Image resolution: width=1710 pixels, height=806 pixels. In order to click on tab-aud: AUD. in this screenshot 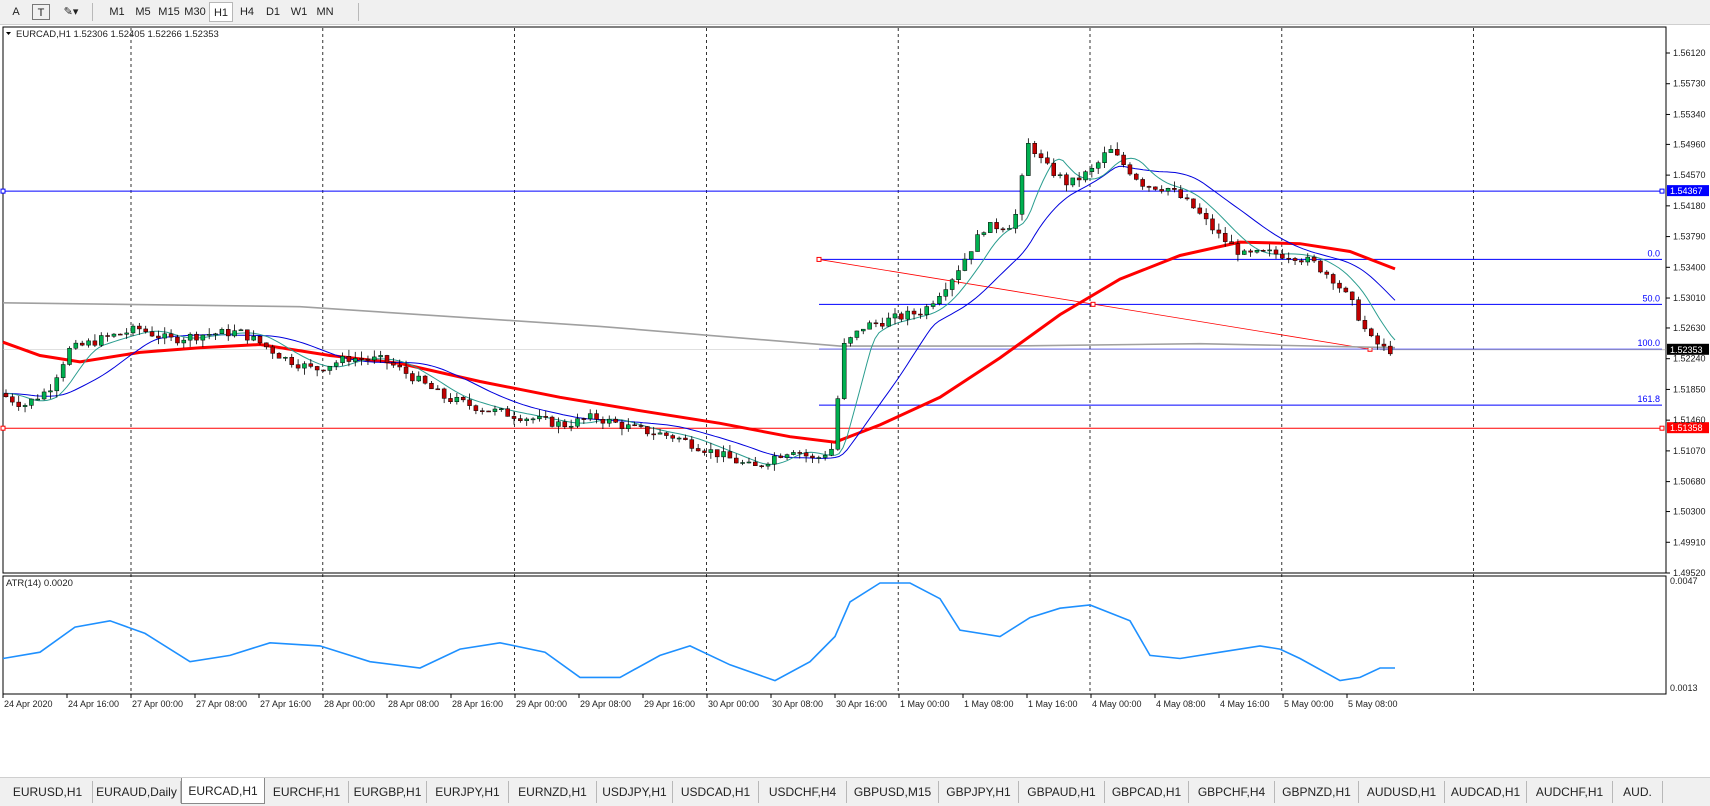, I will do `click(1638, 792)`.